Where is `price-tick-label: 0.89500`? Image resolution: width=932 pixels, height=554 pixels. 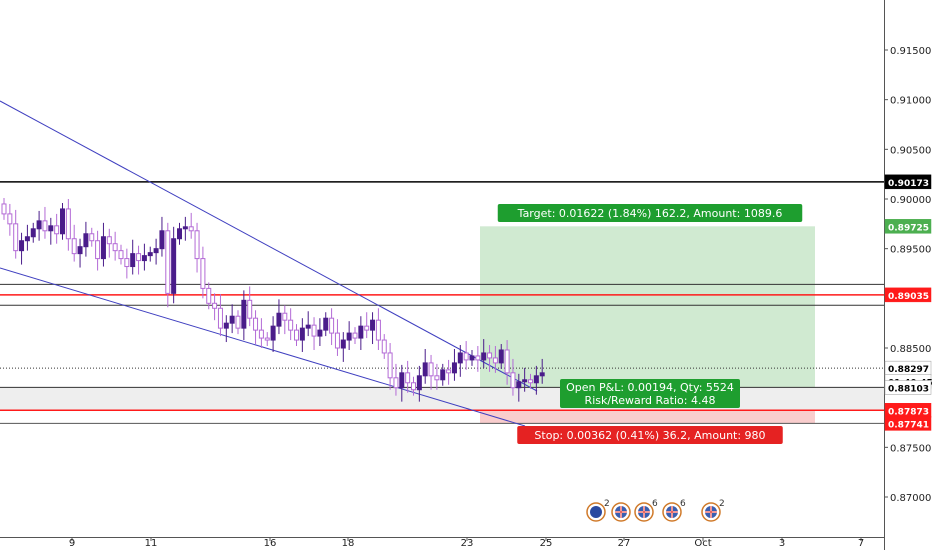
price-tick-label: 0.89500 is located at coordinates (910, 250).